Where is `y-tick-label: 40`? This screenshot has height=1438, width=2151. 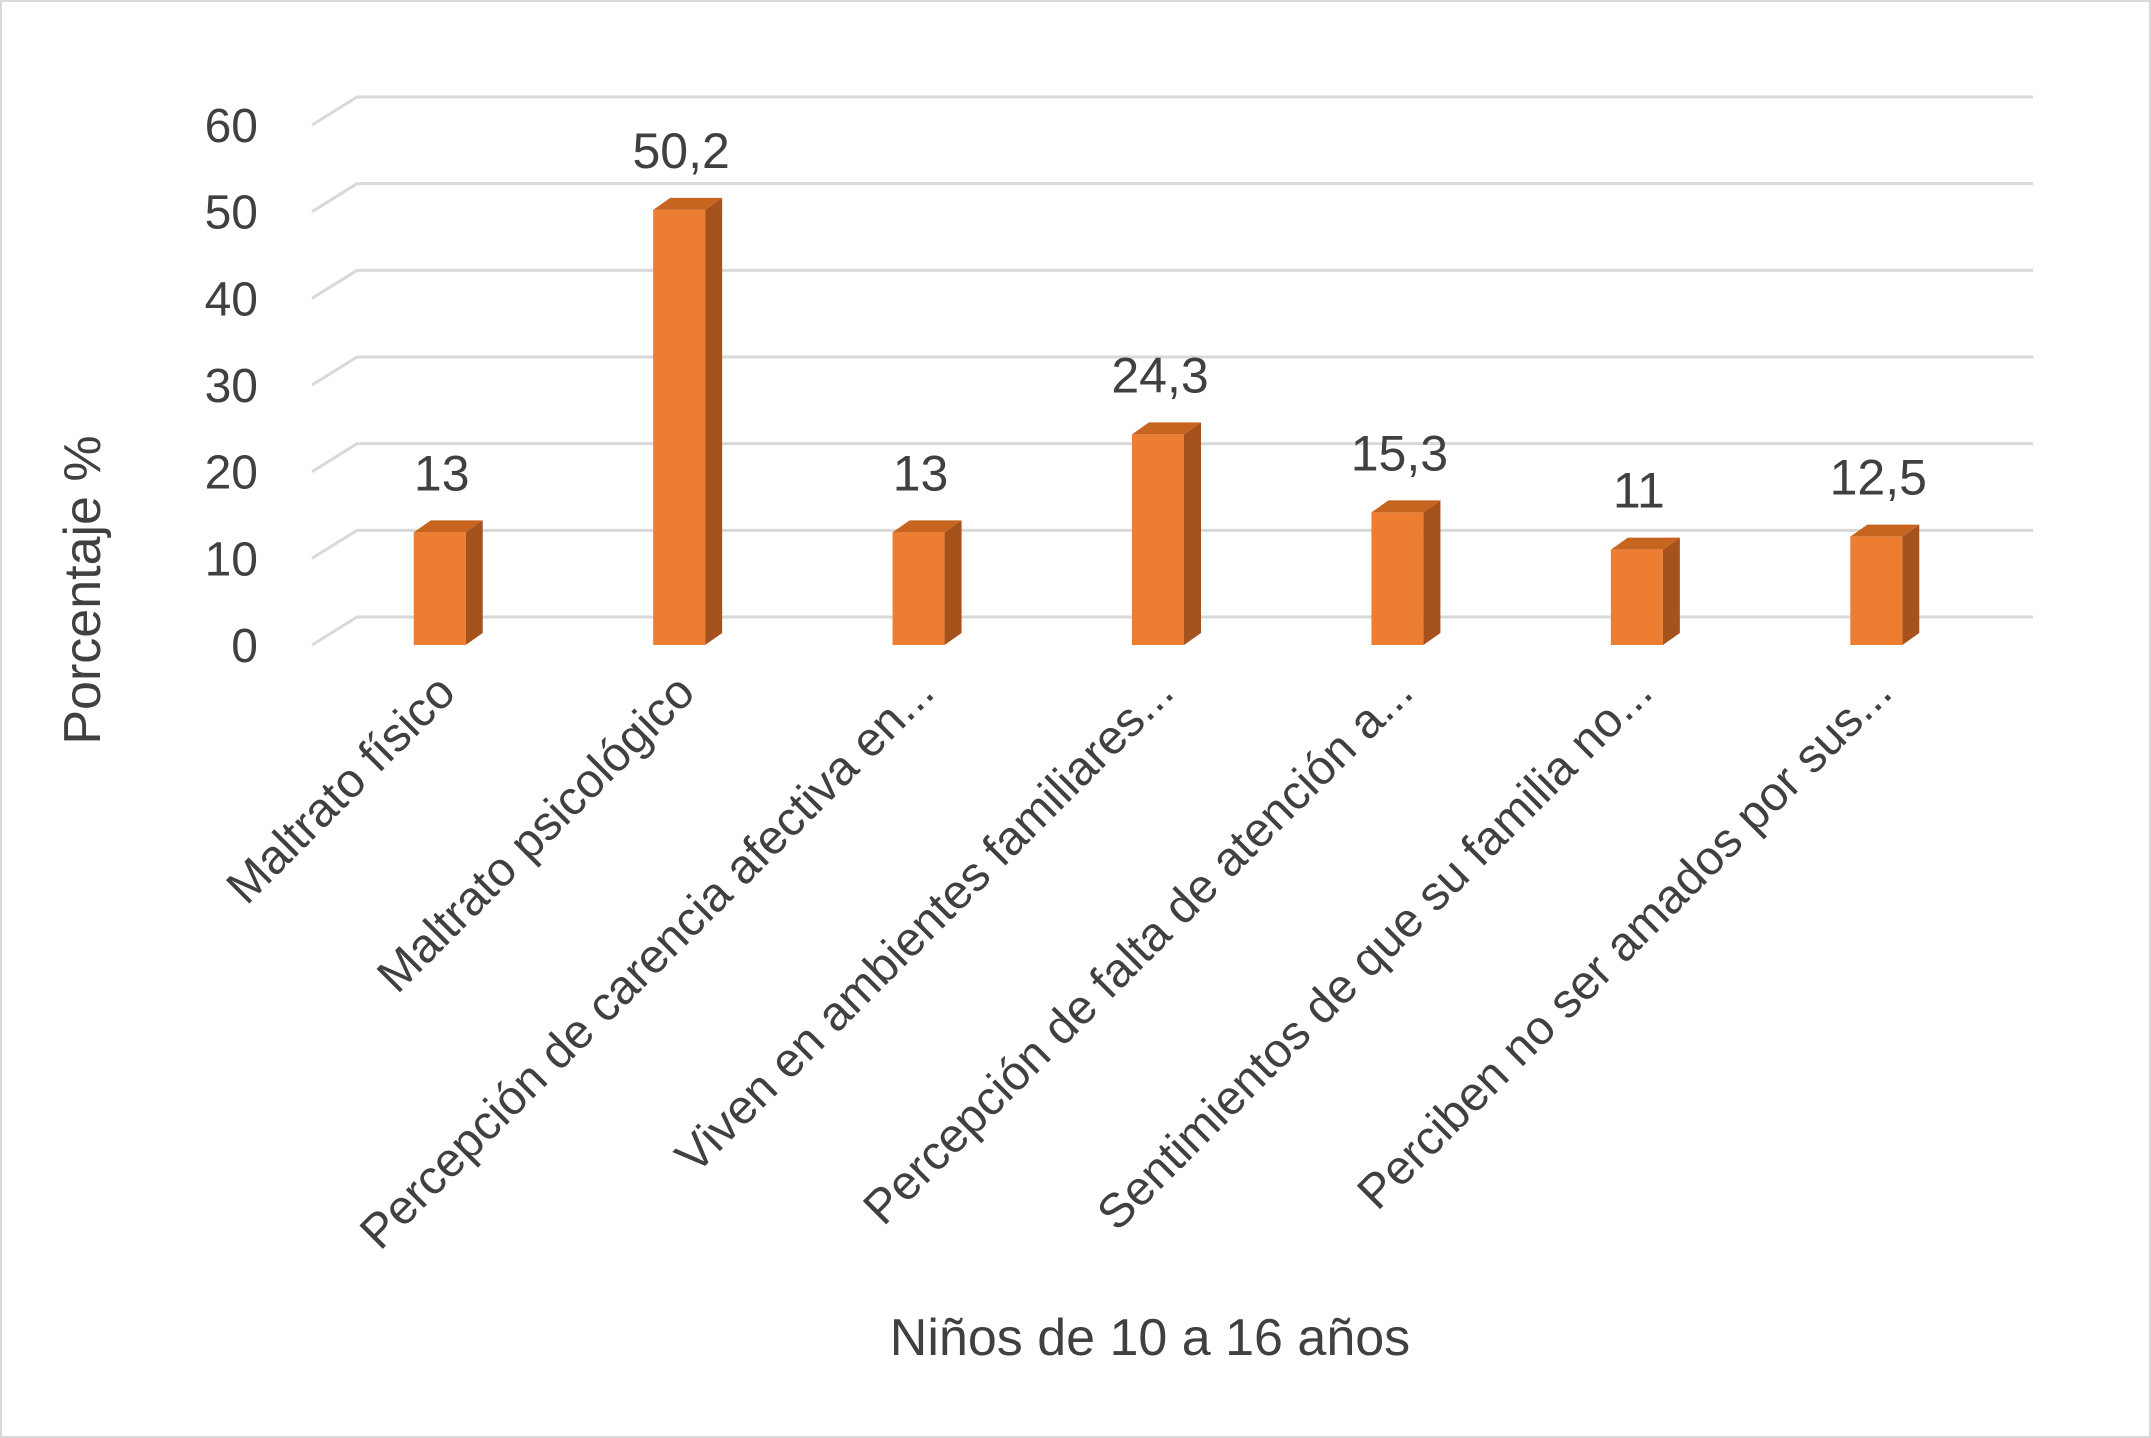 y-tick-label: 40 is located at coordinates (231, 299).